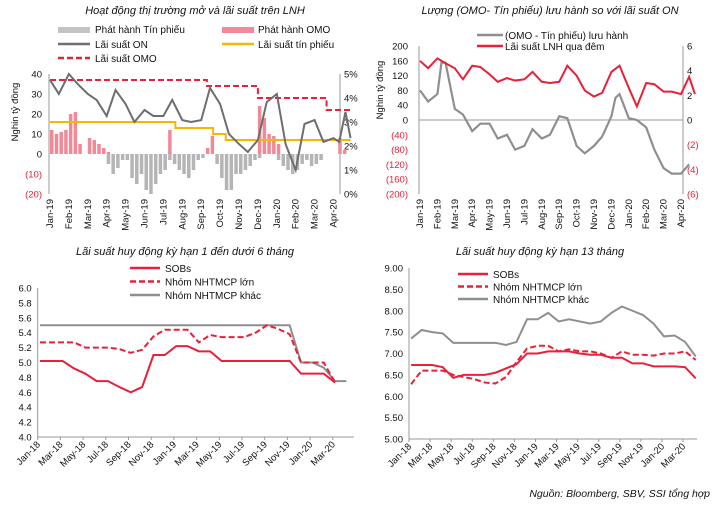 Image resolution: width=720 pixels, height=507 pixels. What do you see at coordinates (294, 30) in the screenshot?
I see `legend-label: Phát hành OMO` at bounding box center [294, 30].